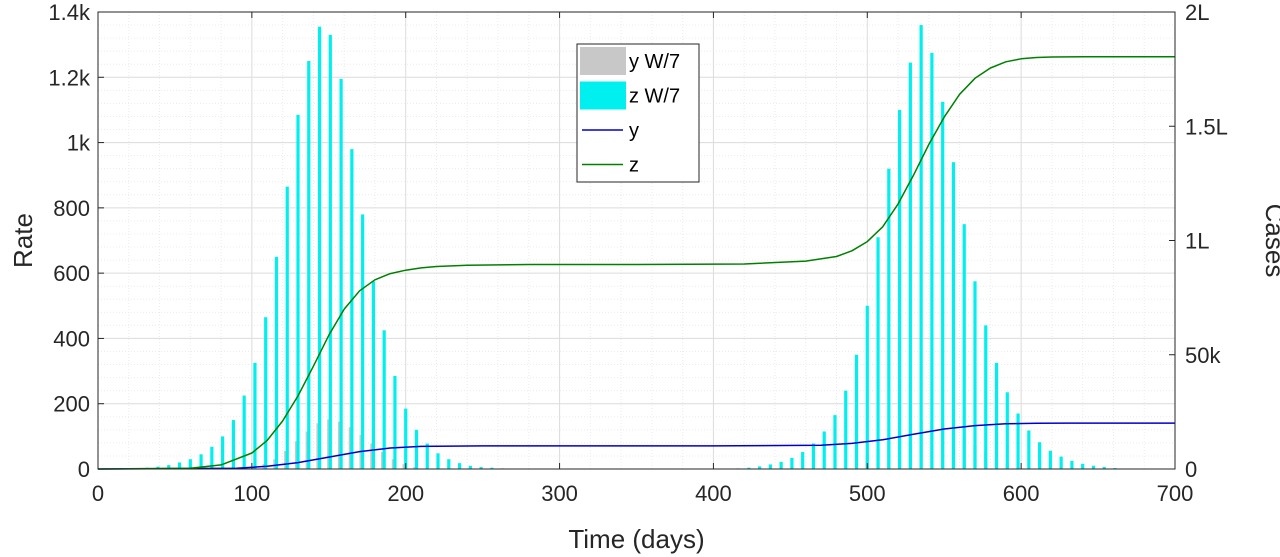  Describe the element at coordinates (76, 241) in the screenshot. I see `y-left-axis-ticks: 0 200 400 600 800 1k 1.2k 1.4k` at that location.